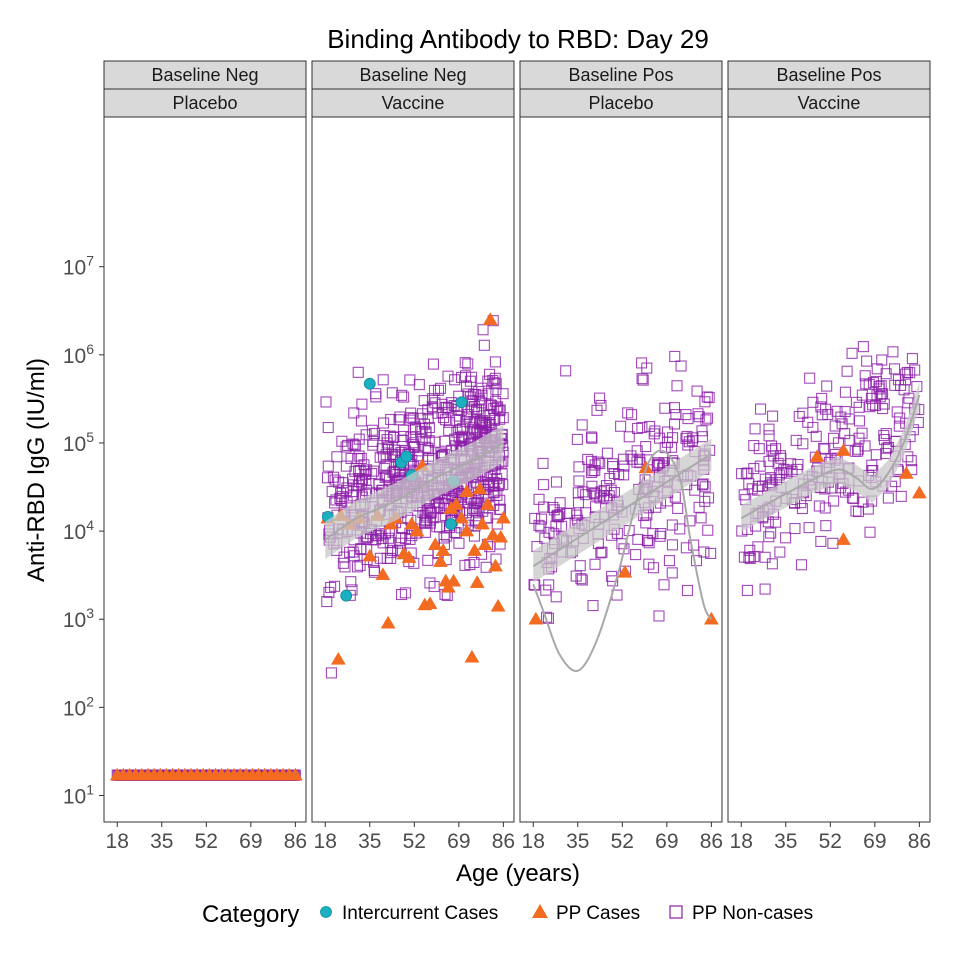  I want to click on x-tick-label: 35, so click(577, 841).